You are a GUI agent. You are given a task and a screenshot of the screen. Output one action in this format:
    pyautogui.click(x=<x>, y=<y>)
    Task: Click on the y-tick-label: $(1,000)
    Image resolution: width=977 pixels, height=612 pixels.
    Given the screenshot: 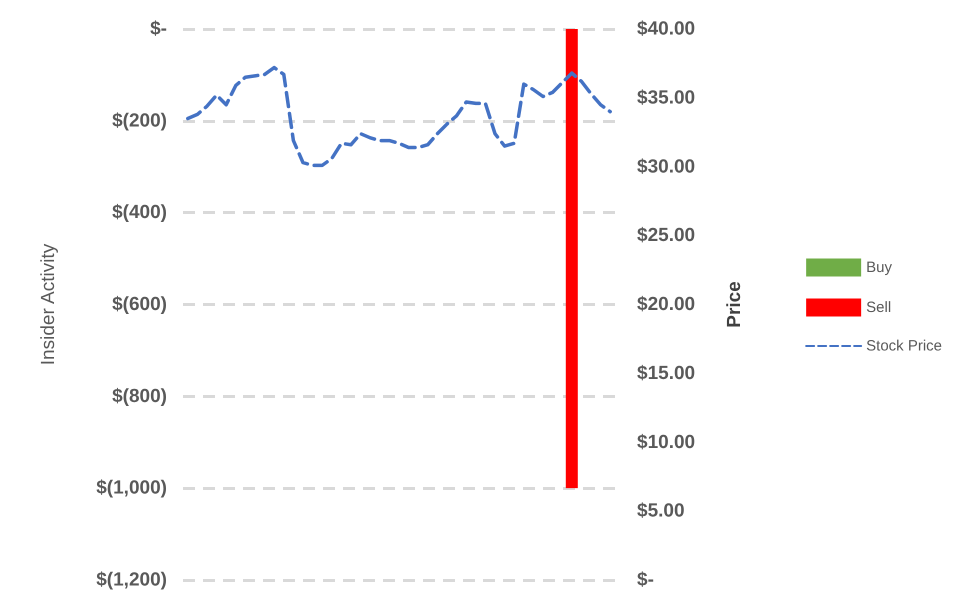 What is the action you would take?
    pyautogui.click(x=131, y=488)
    